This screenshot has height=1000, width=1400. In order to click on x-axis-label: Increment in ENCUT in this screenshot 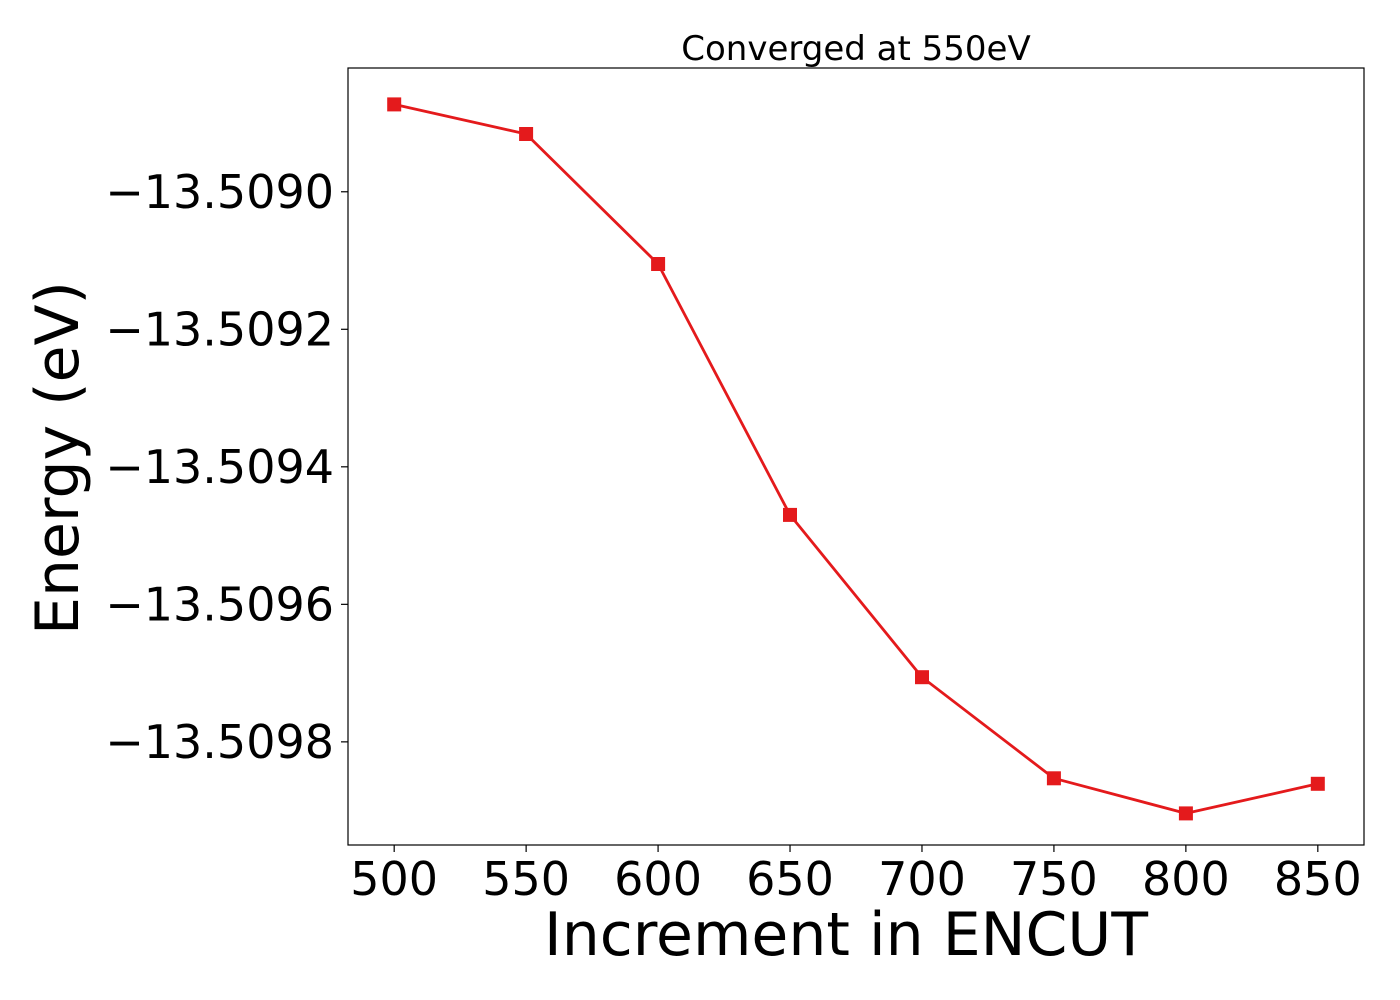, I will do `click(846, 935)`.